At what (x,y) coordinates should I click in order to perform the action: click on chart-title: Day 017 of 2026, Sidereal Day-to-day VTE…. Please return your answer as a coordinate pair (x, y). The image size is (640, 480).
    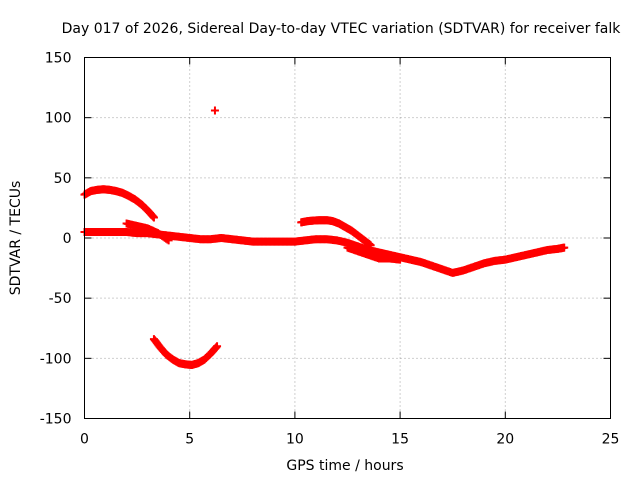
    Looking at the image, I should click on (342, 29).